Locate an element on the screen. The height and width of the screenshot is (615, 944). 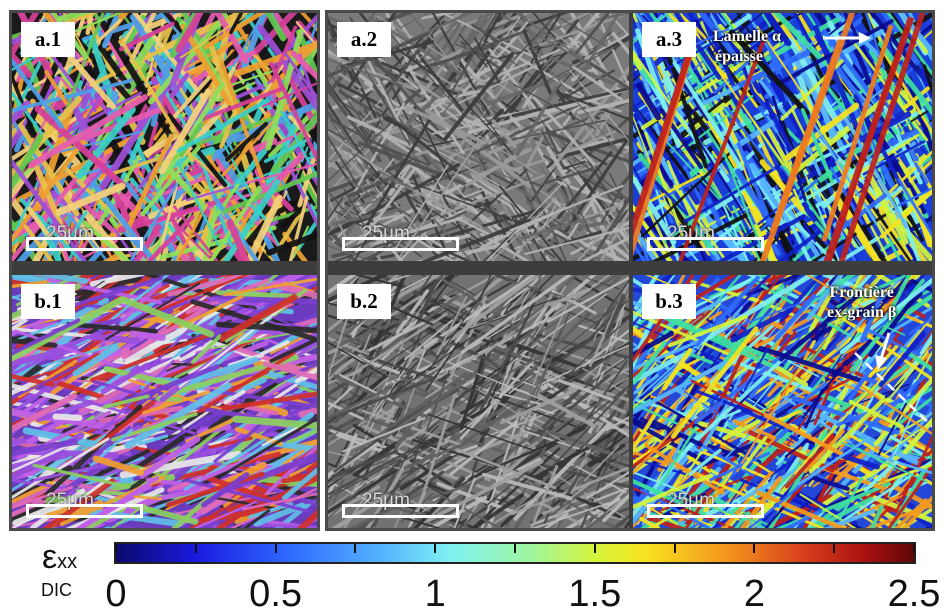
dic-label: DIC is located at coordinates (56, 590).